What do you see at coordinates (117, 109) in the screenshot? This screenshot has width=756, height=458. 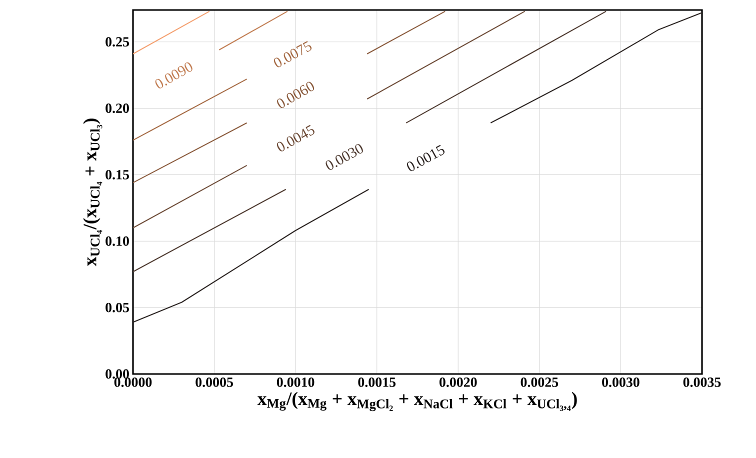 I see `y-tick-label: 0.20` at bounding box center [117, 109].